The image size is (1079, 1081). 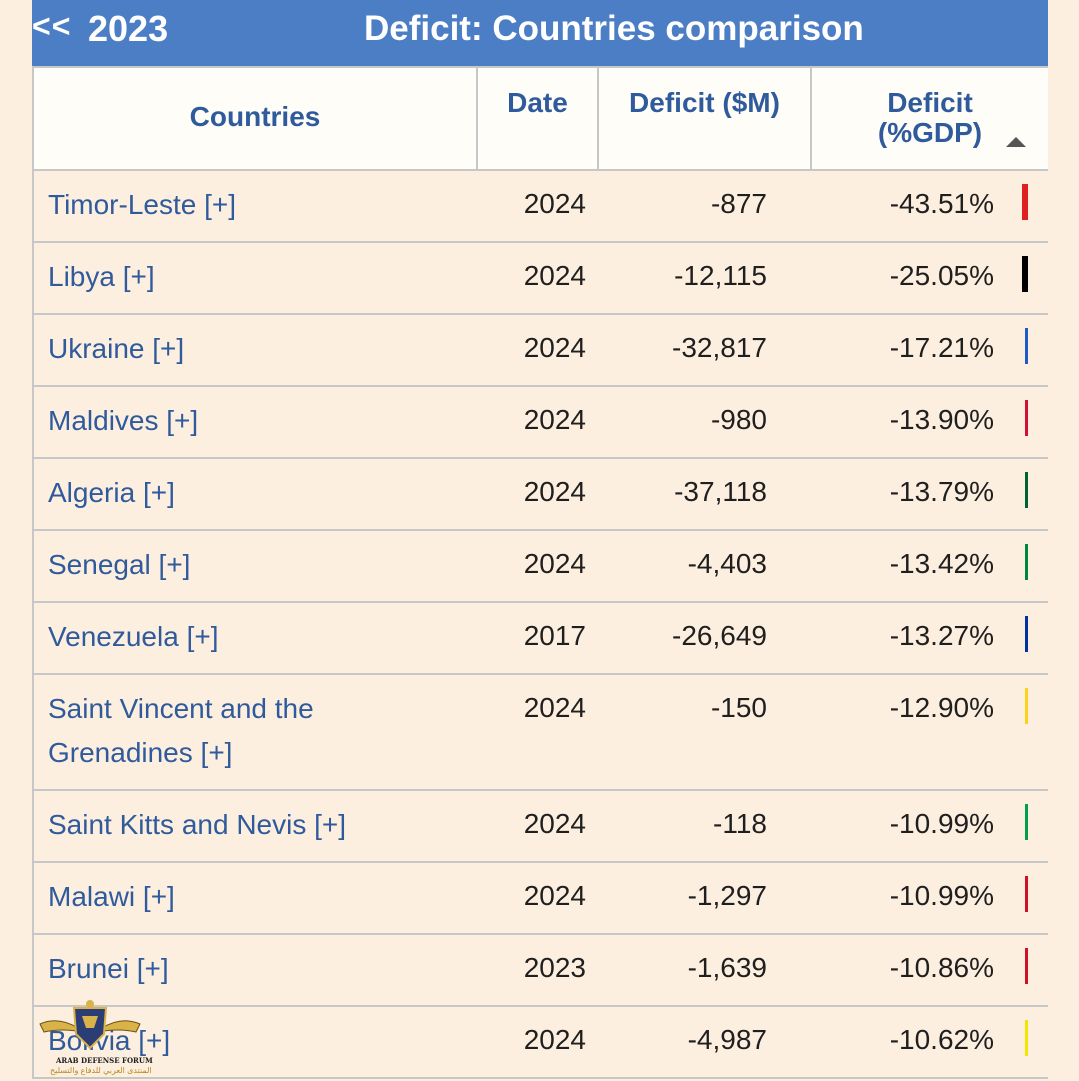 What do you see at coordinates (704, 1042) in the screenshot?
I see `deficit-cell: -4,987` at bounding box center [704, 1042].